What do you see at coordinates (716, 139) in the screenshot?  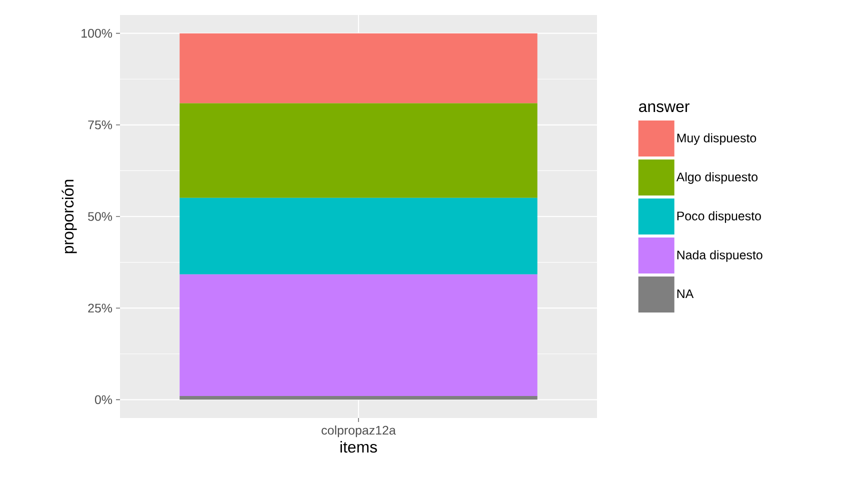 I see `text: Muy dispuesto` at bounding box center [716, 139].